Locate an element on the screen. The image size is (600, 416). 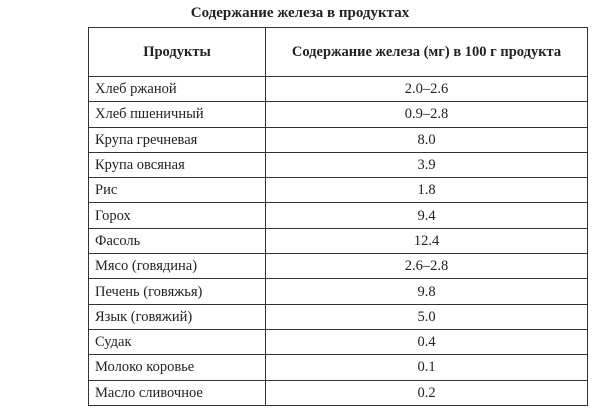
table-row: Крупа овсяная 3.9 is located at coordinates (338, 165).